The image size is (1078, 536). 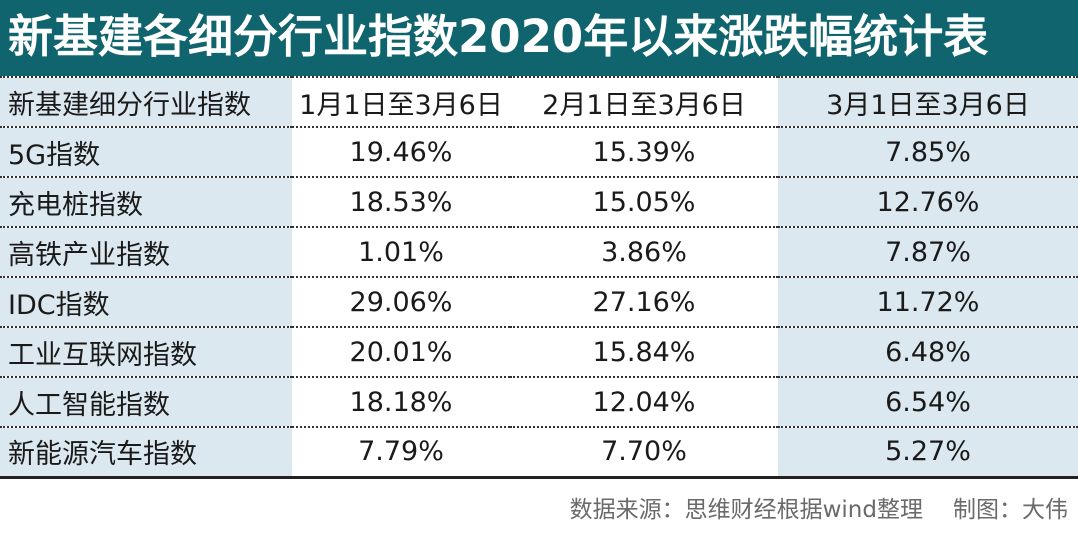 I want to click on table-row: IDC指数 29.06% 27.16% 11.72%, so click(x=539, y=302).